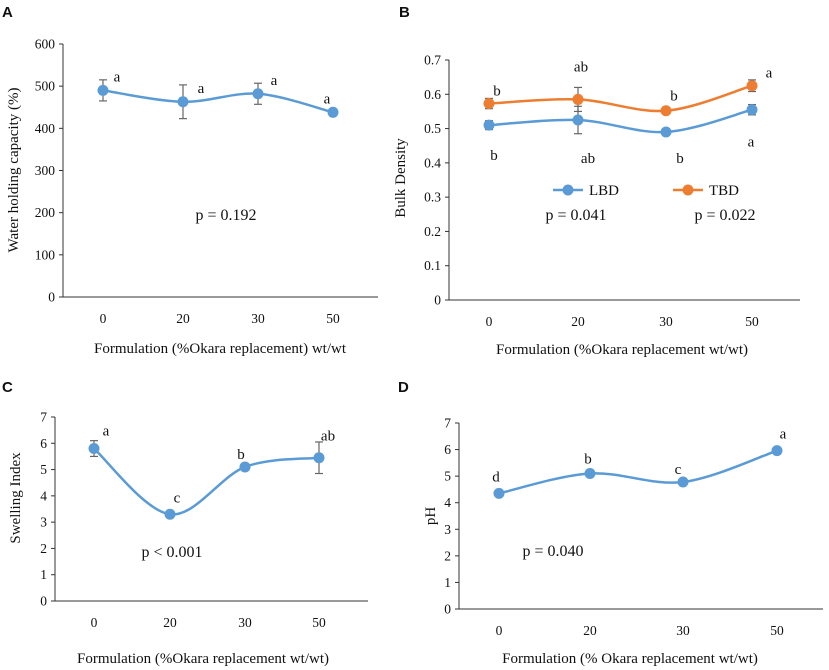 The width and height of the screenshot is (829, 670). Describe the element at coordinates (45, 254) in the screenshot. I see `y-tick-label: 100` at that location.